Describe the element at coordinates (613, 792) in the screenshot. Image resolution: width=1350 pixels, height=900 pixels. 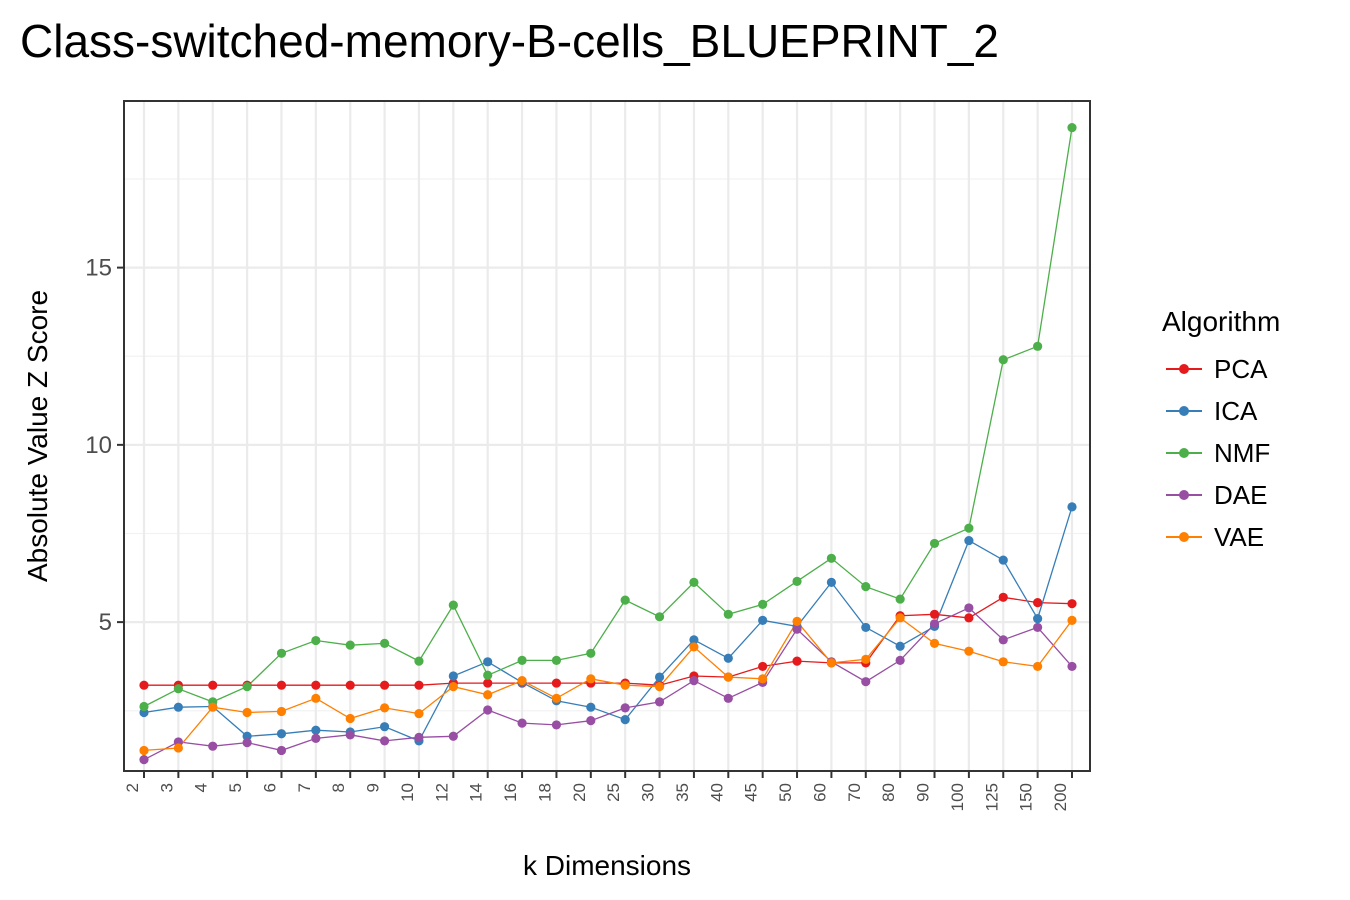
I see `x-tick-label: 25` at that location.